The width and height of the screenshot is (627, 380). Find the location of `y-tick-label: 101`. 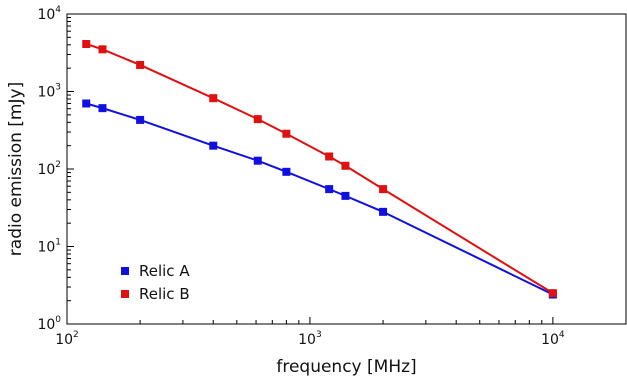

y-tick-label: 101 is located at coordinates (49, 247).